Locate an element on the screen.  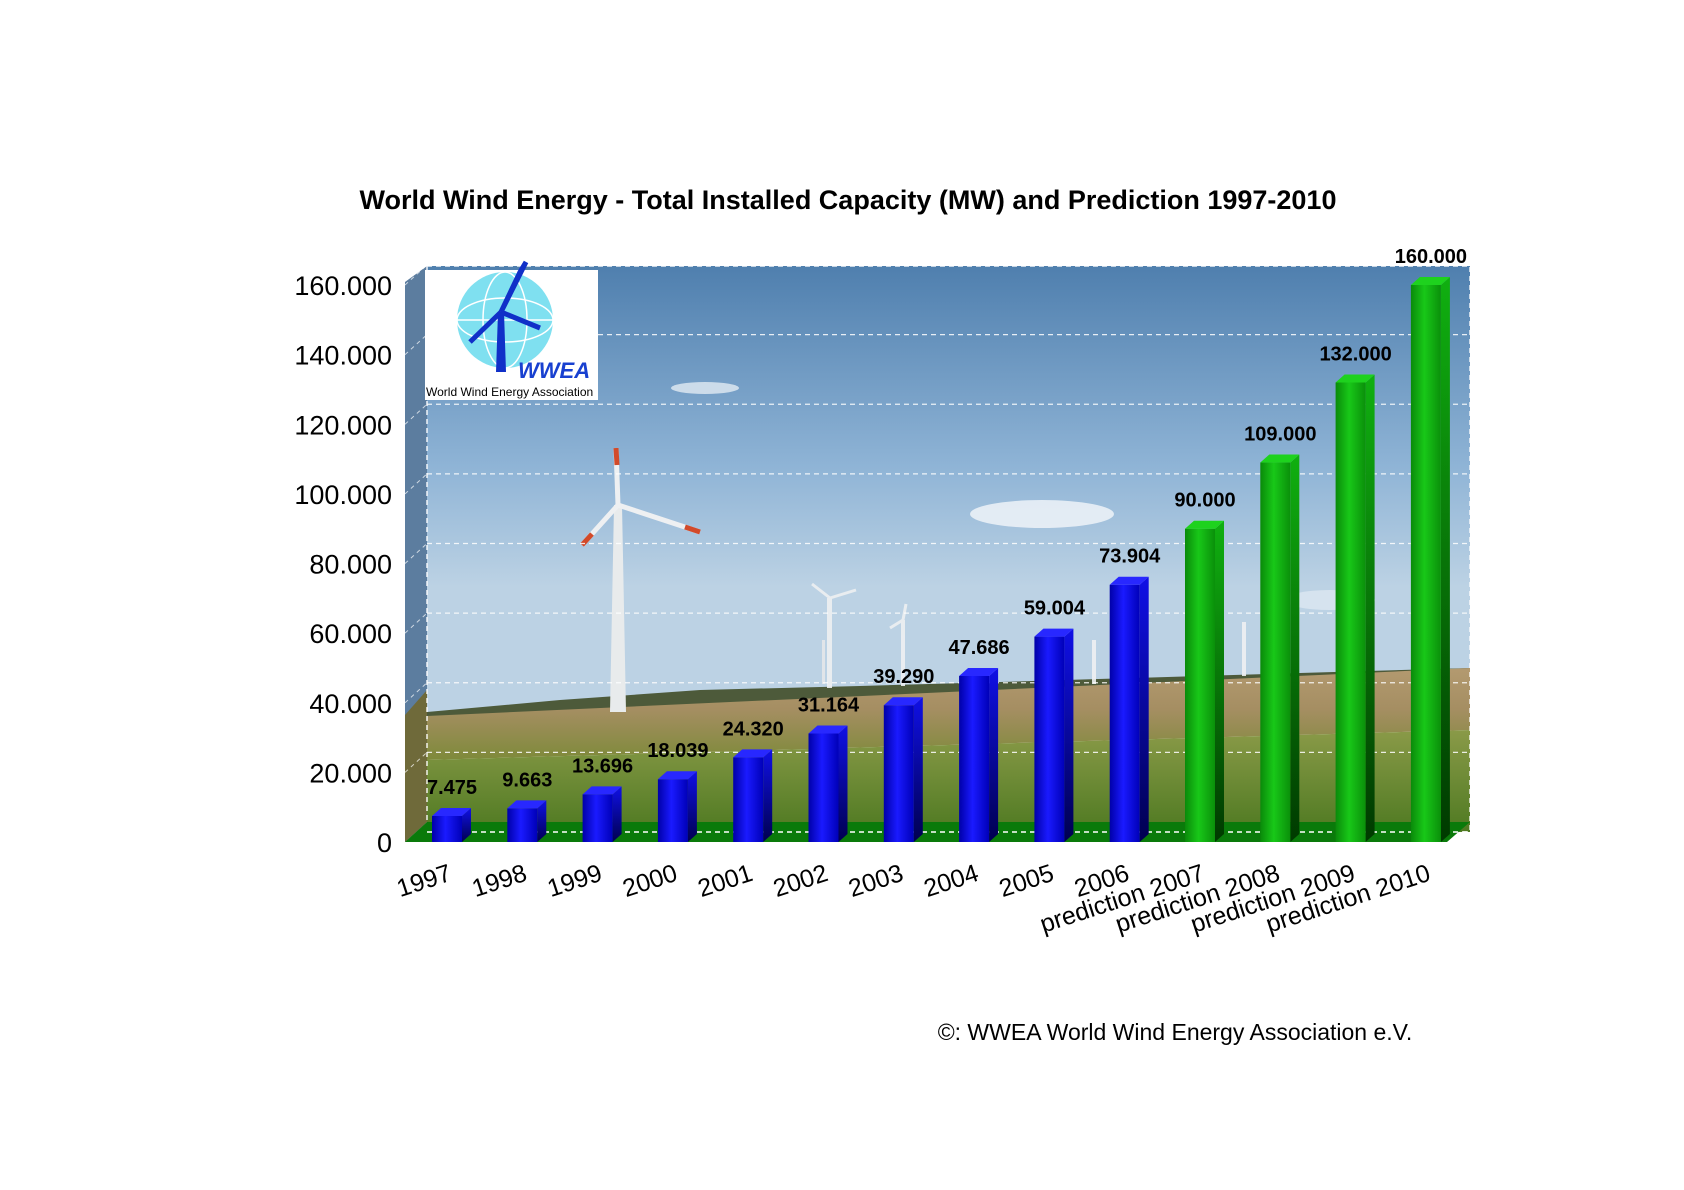
data-label: 7.475 is located at coordinates (452, 788).